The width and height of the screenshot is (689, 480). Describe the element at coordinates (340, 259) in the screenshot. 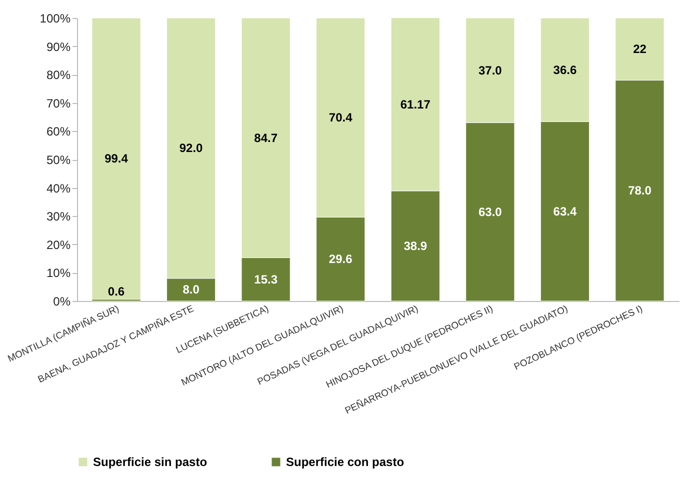

I see `data-label: 29.6` at that location.